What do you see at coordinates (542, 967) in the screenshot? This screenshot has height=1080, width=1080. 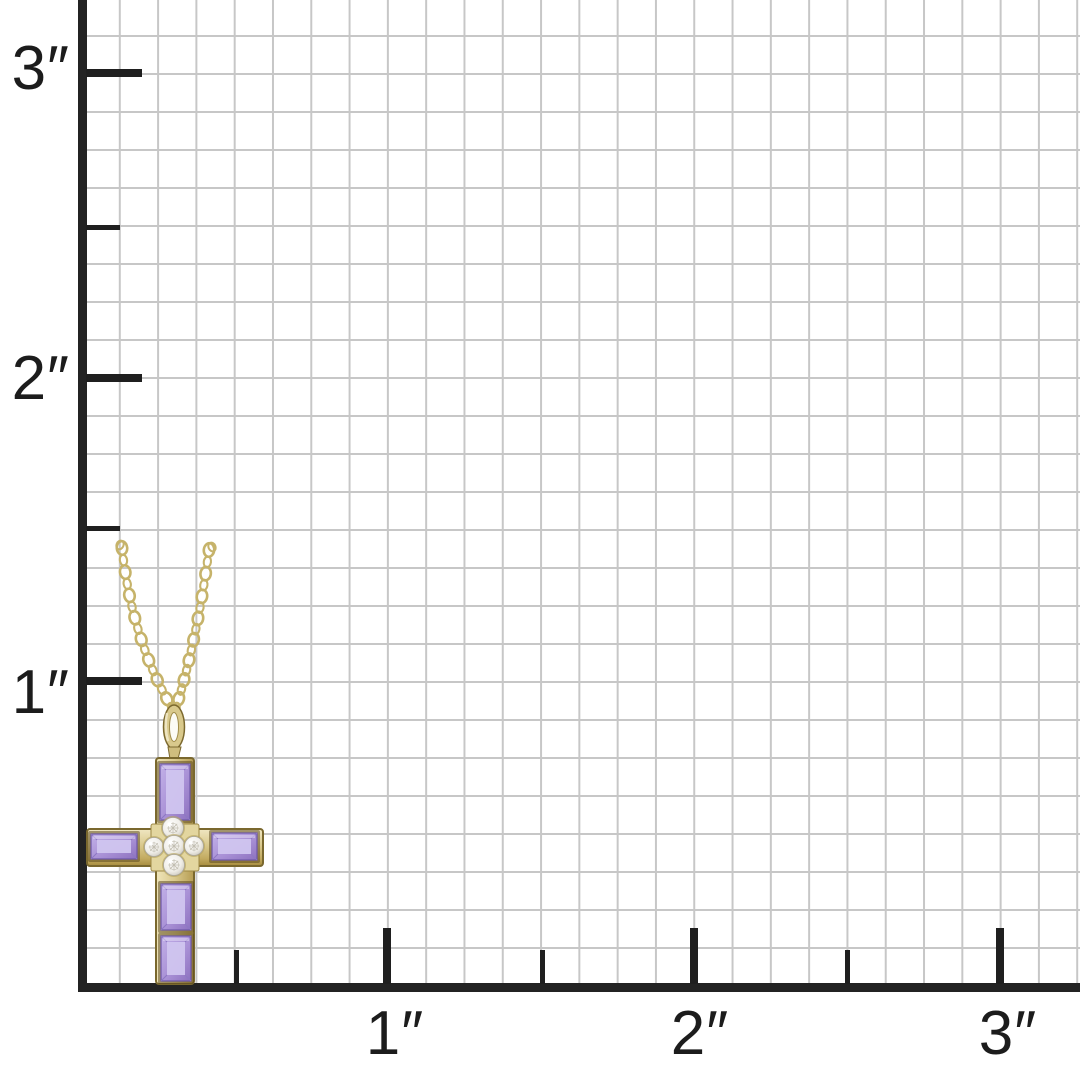 I see `bottom-tick-1_5in` at bounding box center [542, 967].